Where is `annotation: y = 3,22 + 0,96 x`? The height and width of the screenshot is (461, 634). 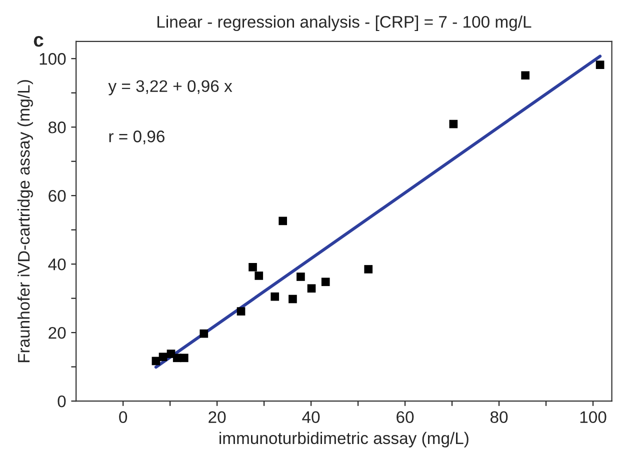 annotation: y = 3,22 + 0,96 x is located at coordinates (170, 88).